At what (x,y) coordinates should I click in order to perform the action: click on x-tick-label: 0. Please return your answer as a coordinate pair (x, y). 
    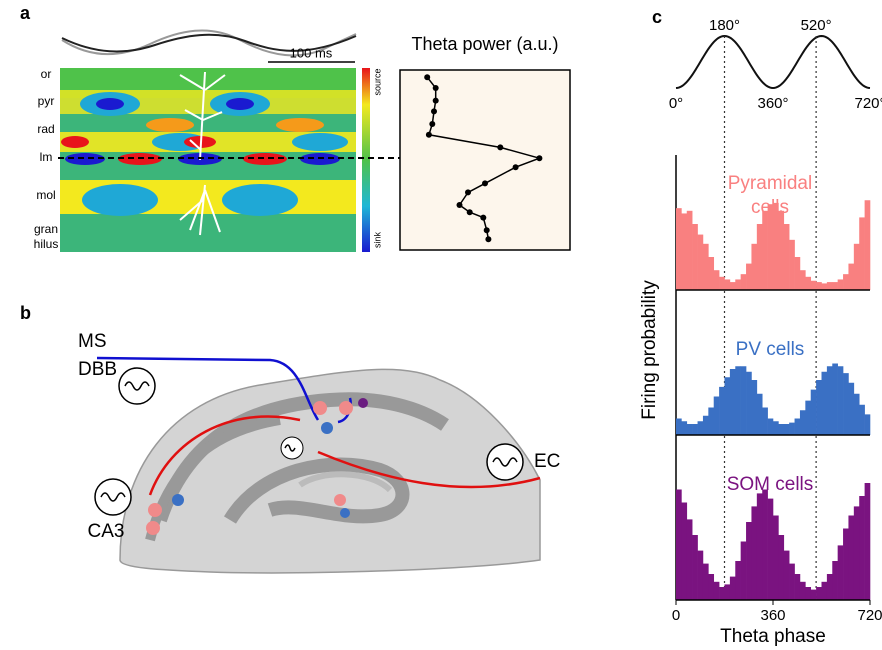
    Looking at the image, I should click on (676, 615).